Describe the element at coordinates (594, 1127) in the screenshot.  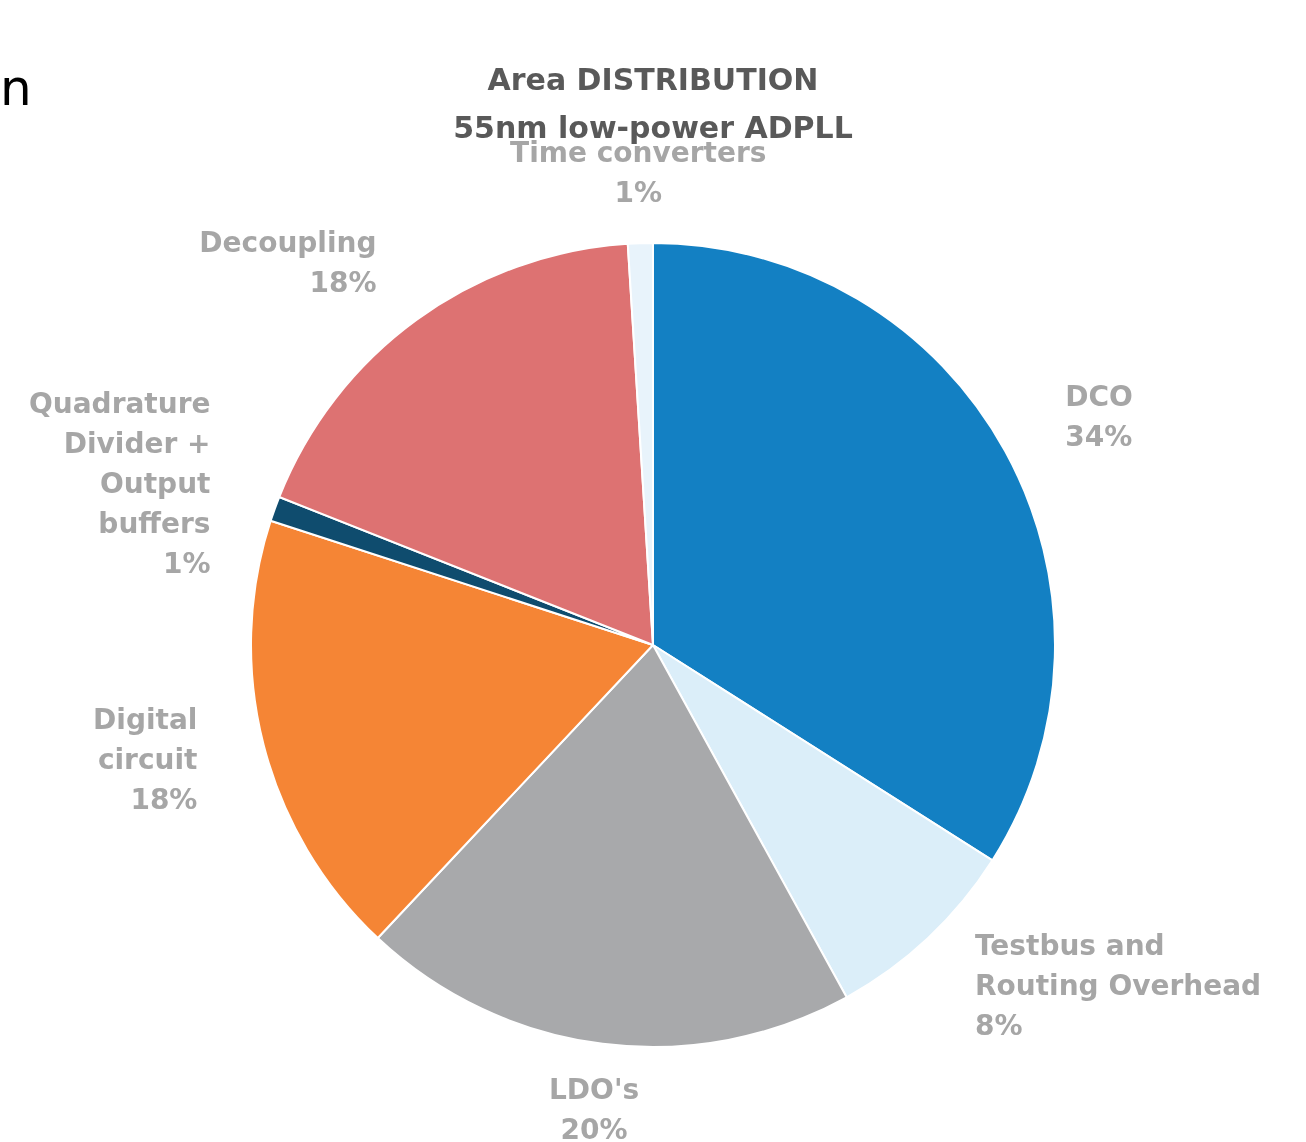
I see `data-label: 20%` at that location.